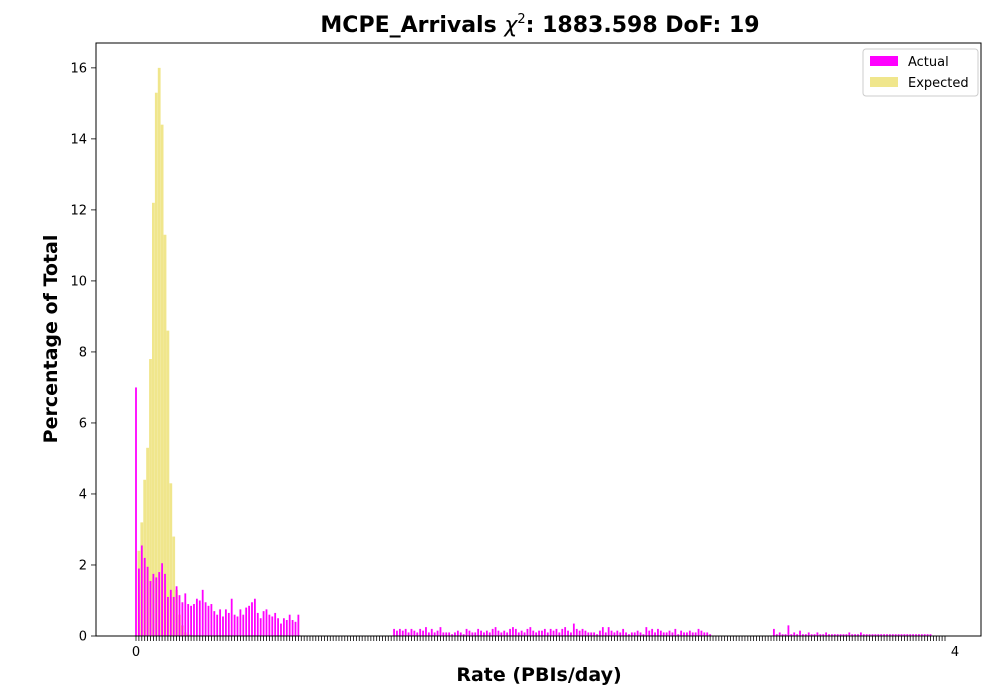 The width and height of the screenshot is (1000, 700). I want to click on y-tick-label: 14, so click(78, 139).